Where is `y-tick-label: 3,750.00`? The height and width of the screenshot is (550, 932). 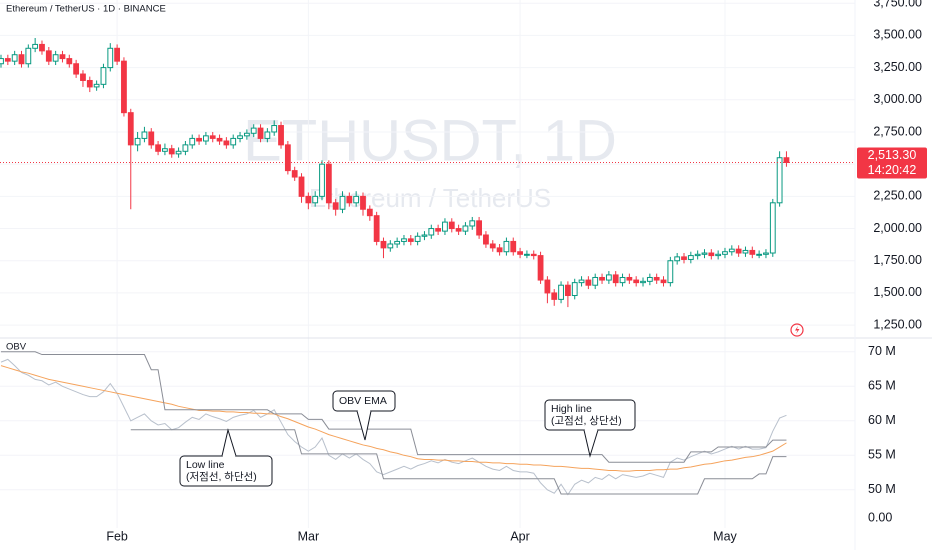
y-tick-label: 3,750.00 is located at coordinates (897, 5).